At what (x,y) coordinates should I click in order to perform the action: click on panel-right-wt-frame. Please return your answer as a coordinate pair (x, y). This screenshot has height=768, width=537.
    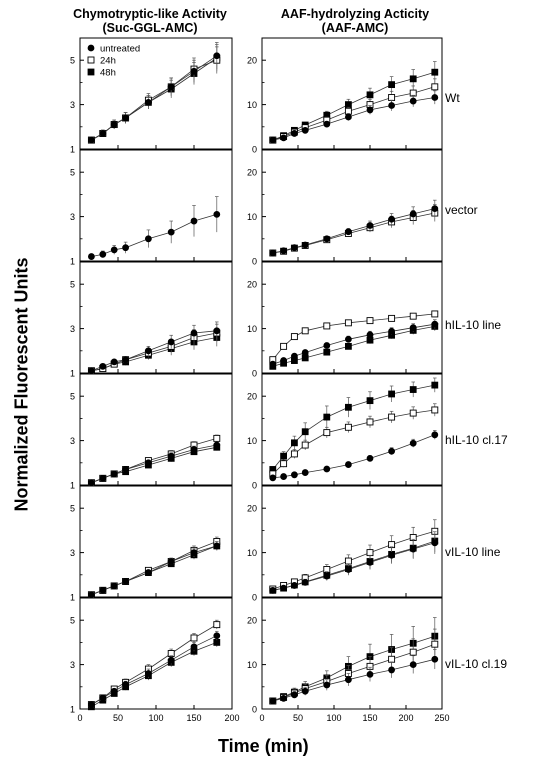
    Looking at the image, I should click on (352, 93).